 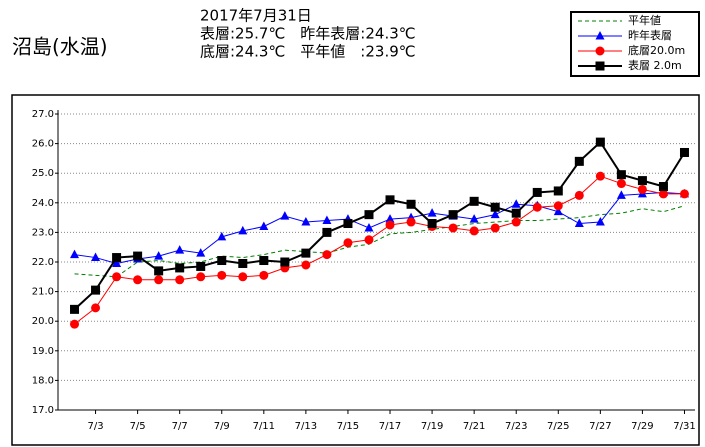 What do you see at coordinates (138, 426) in the screenshot?
I see `x-tick-label: 7/5` at bounding box center [138, 426].